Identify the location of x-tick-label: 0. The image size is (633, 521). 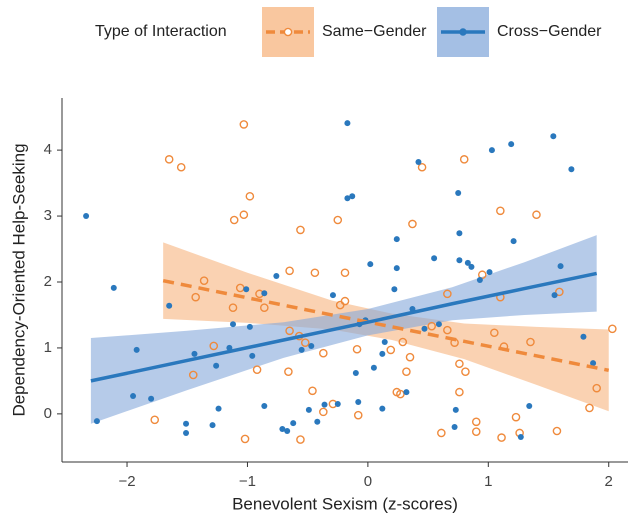
(368, 481).